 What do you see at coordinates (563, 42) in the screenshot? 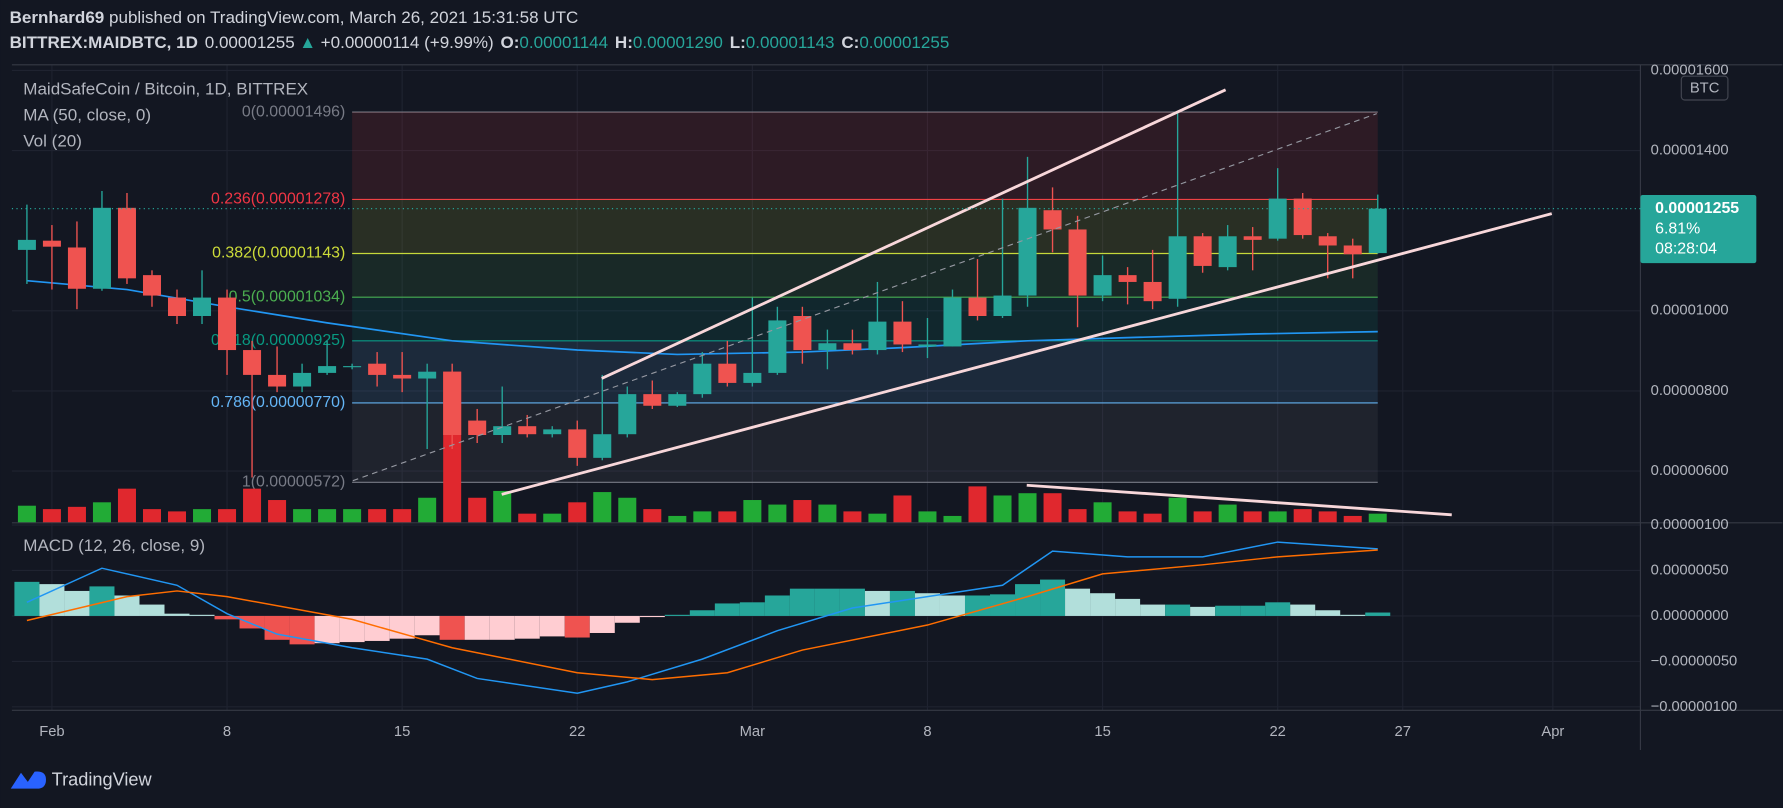
I see `o: 0.00001144` at bounding box center [563, 42].